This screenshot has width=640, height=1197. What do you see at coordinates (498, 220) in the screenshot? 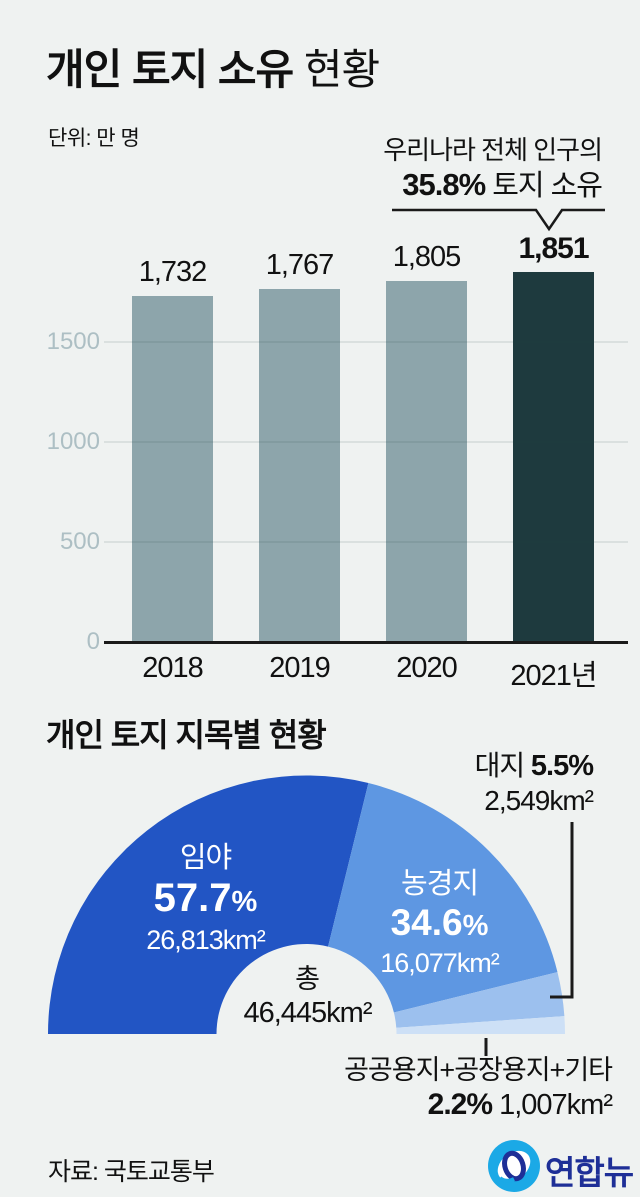
I see `annotation-pointer-line` at bounding box center [498, 220].